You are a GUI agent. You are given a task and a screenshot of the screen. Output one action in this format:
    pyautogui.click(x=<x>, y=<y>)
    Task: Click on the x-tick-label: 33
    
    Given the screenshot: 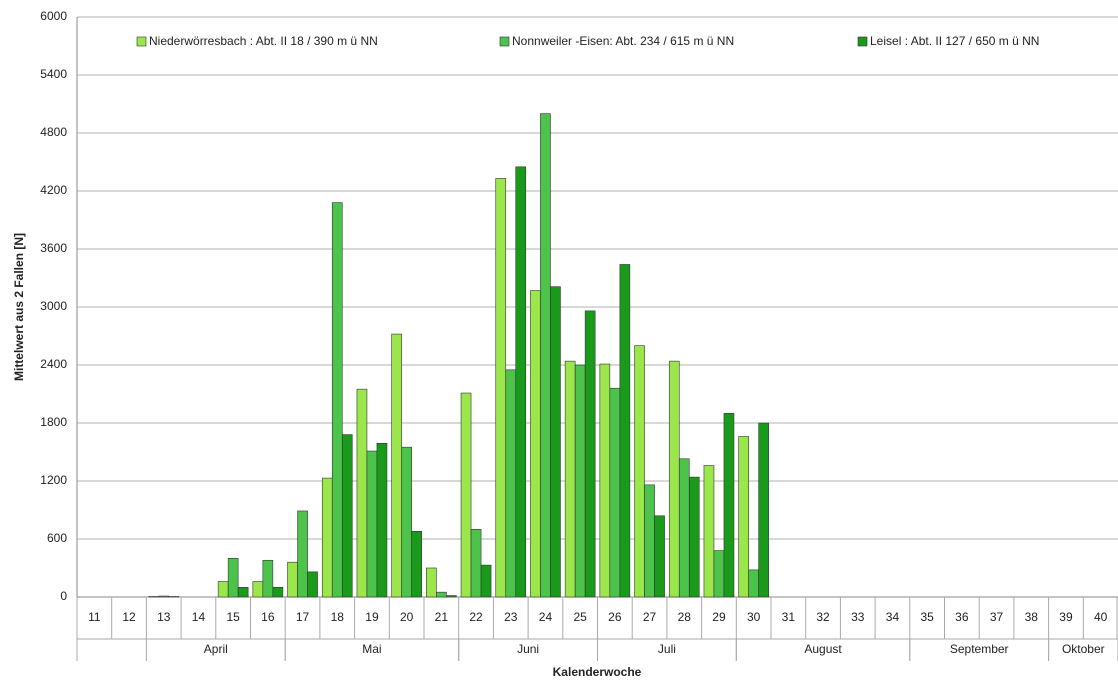 What is the action you would take?
    pyautogui.click(x=858, y=617)
    